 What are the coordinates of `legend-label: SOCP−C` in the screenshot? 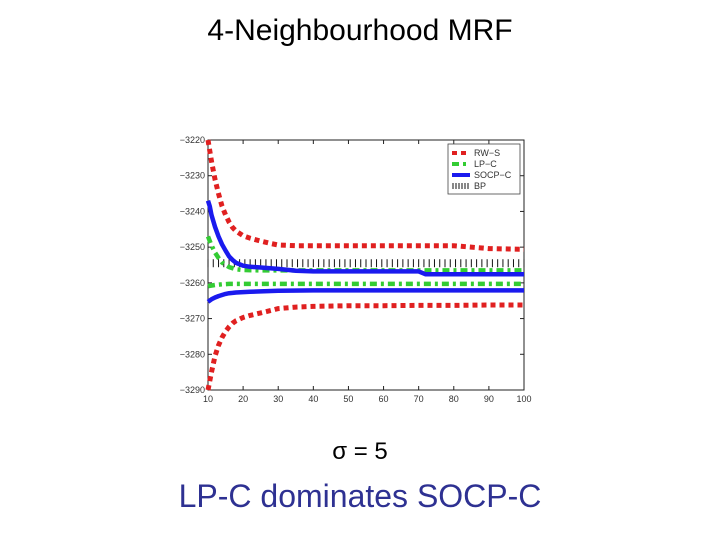 It's located at (493, 175).